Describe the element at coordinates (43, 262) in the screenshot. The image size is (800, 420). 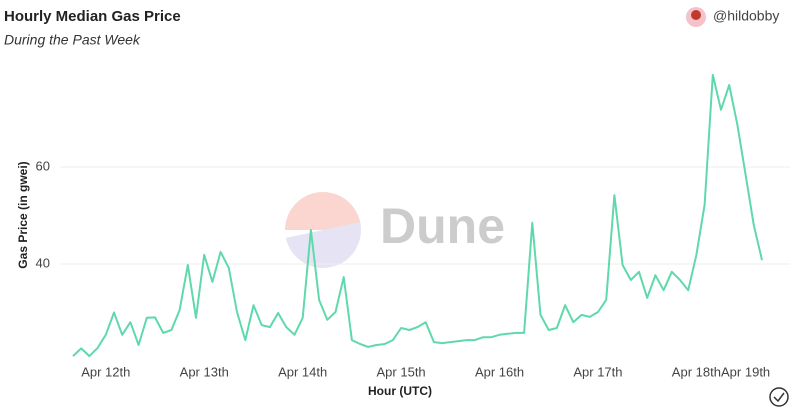
I see `y-tick-label: 40` at that location.